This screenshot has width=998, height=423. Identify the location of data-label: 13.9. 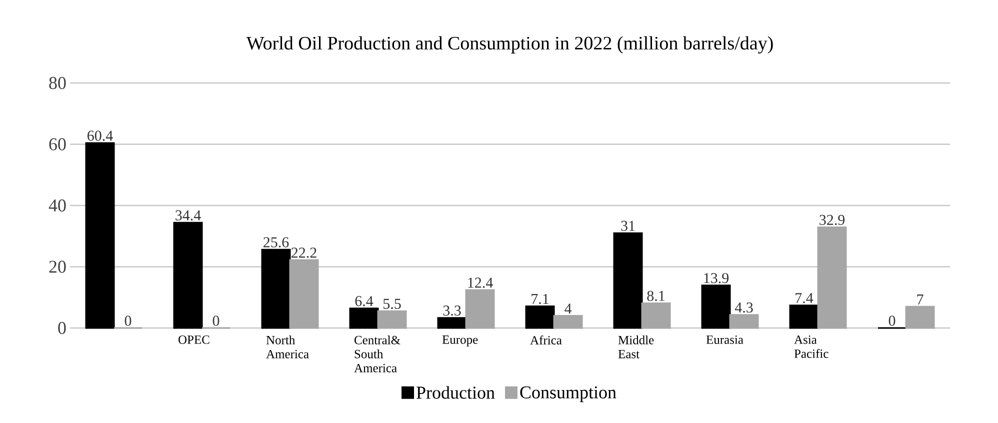
(716, 278).